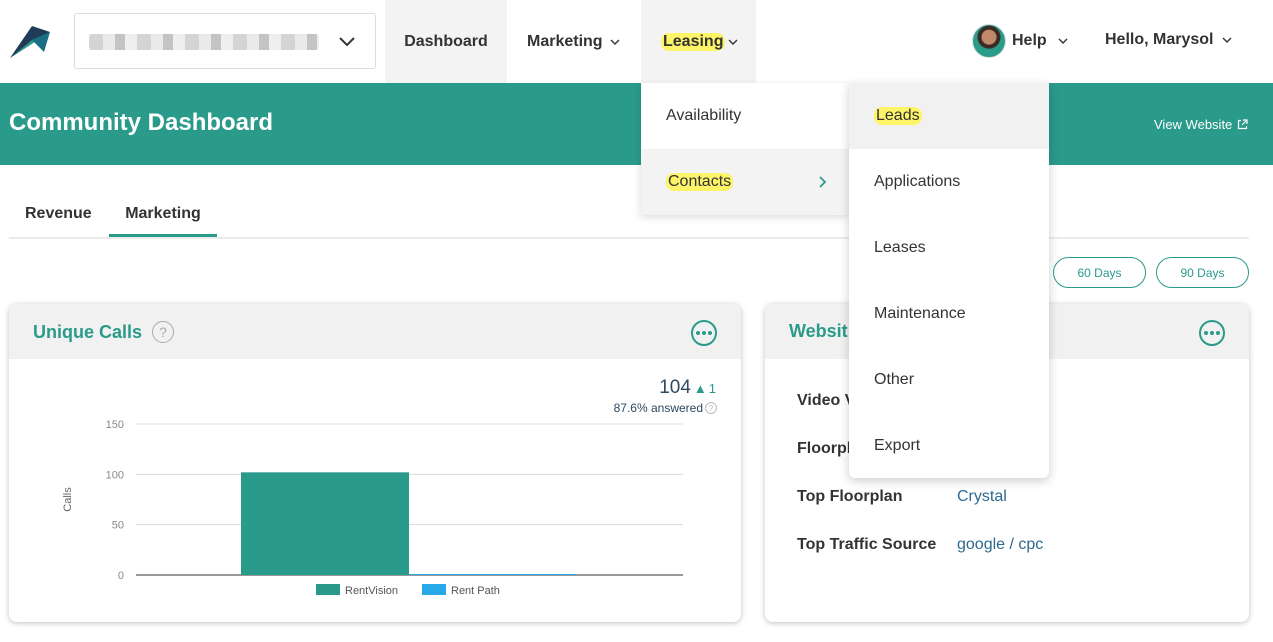 The width and height of the screenshot is (1273, 642). I want to click on user-menu: Hello, Marysol, so click(1169, 40).